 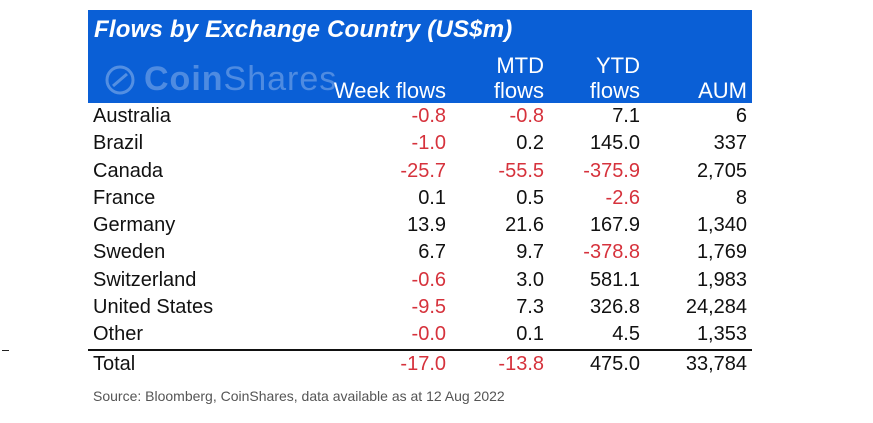 I want to click on total-label: Total, so click(x=114, y=363).